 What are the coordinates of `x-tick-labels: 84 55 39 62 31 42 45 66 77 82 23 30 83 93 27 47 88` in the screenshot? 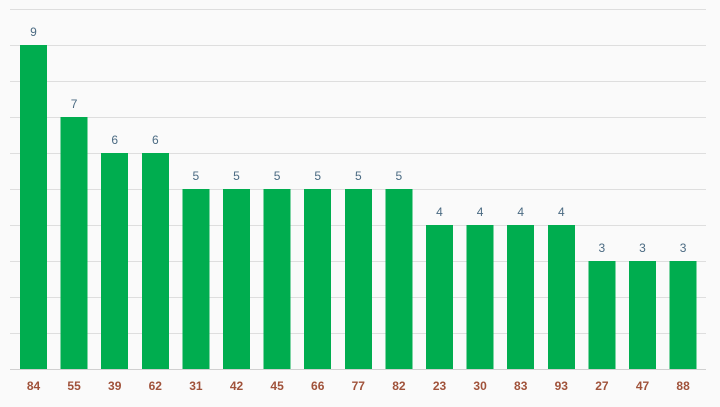 It's located at (358, 386).